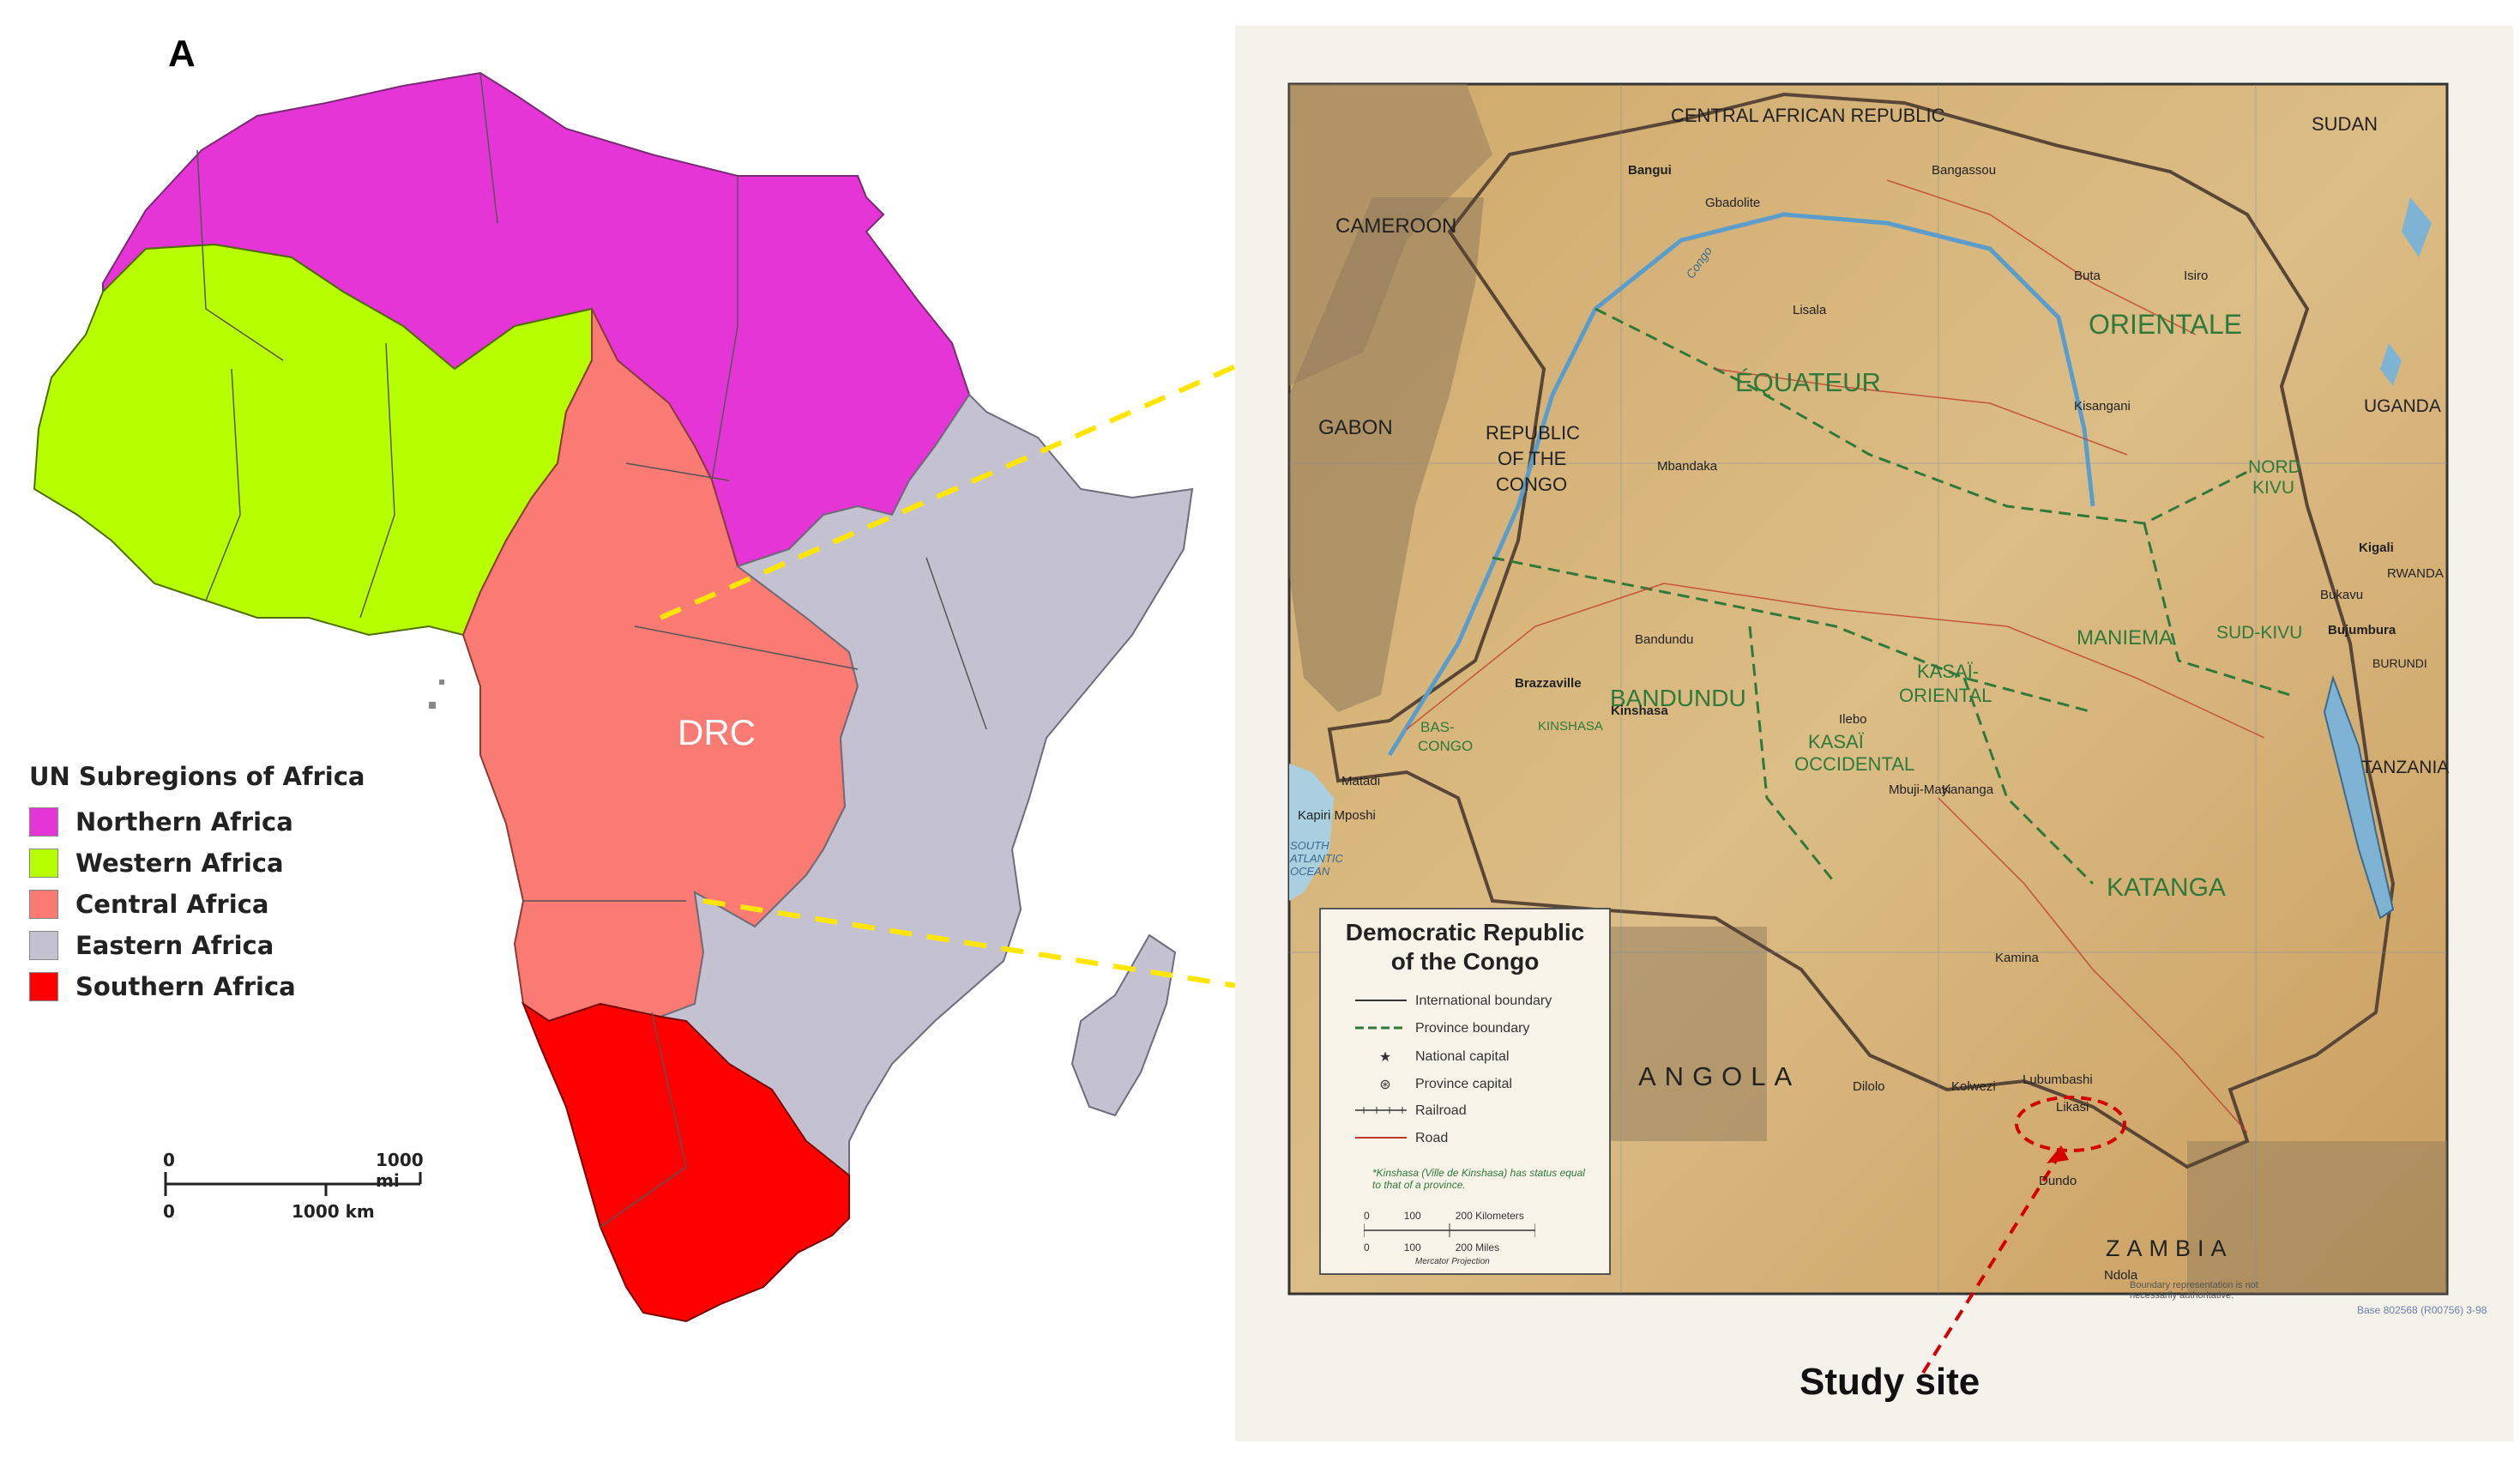  Describe the element at coordinates (2102, 407) in the screenshot. I see `city-label: Kisangani` at that location.